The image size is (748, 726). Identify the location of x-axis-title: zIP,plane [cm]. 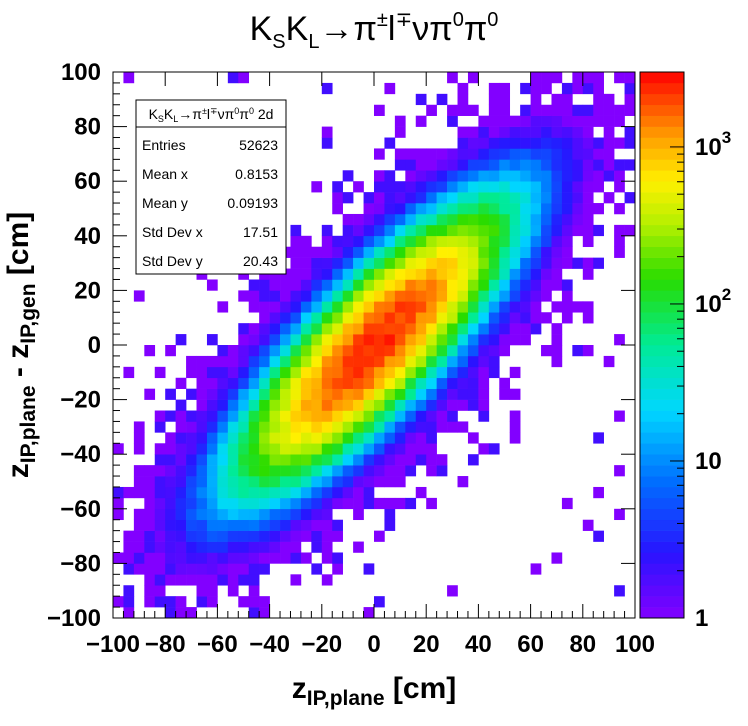
(374, 691).